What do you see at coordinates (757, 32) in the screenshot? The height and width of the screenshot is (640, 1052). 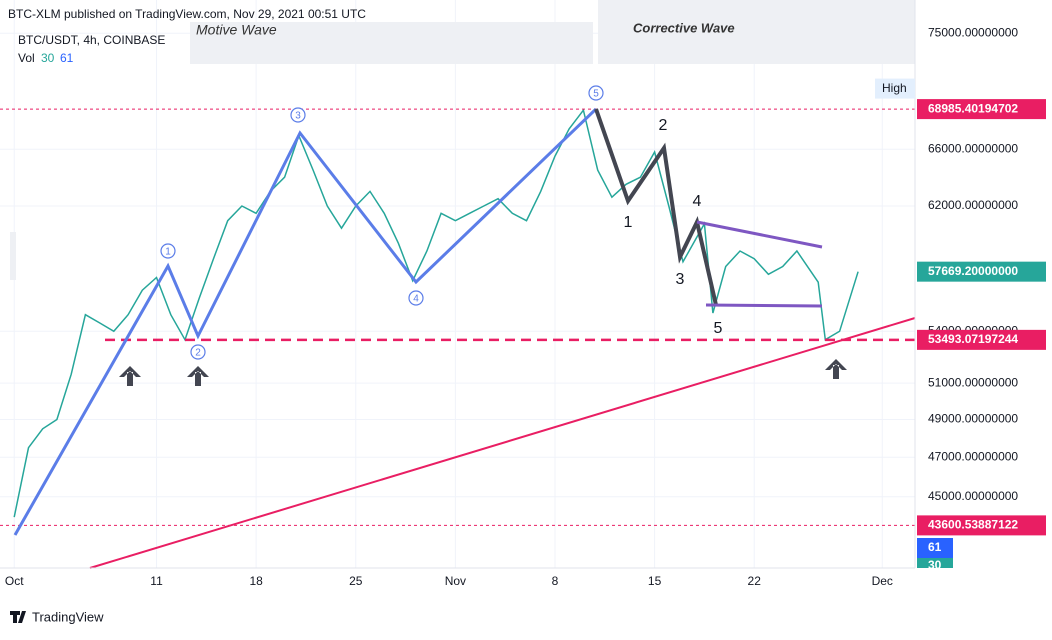 I see `corrective-box` at bounding box center [757, 32].